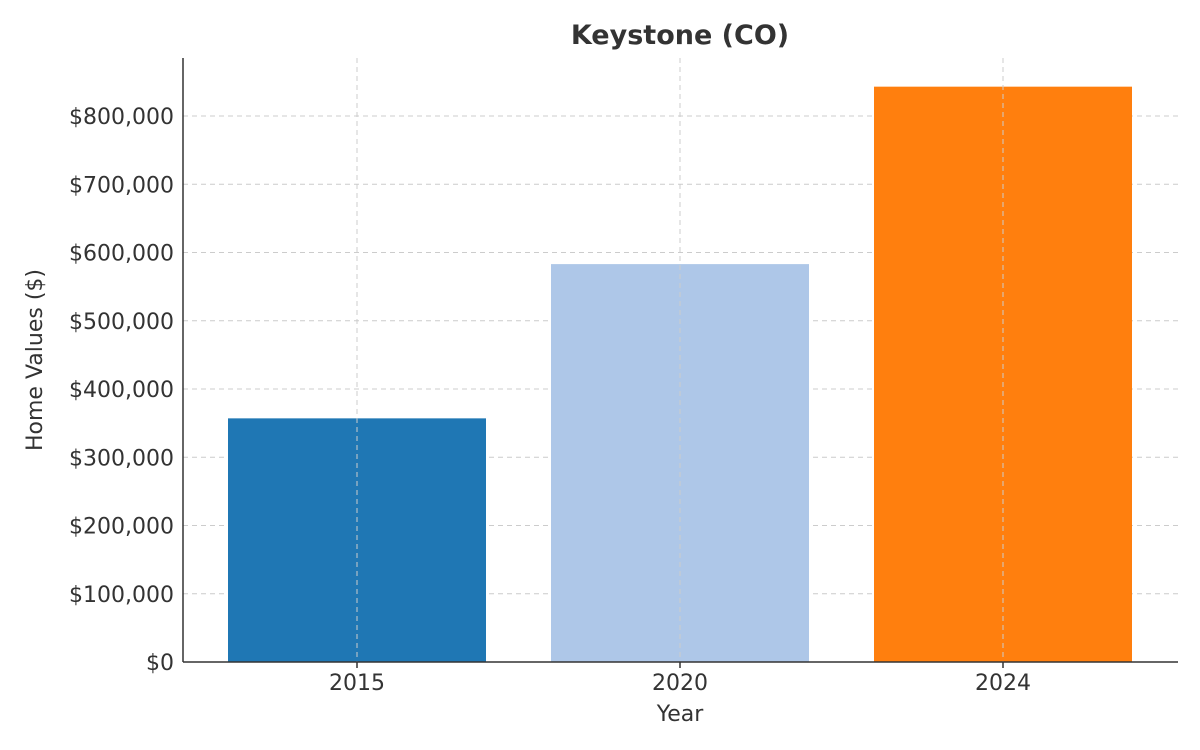 This screenshot has width=1200, height=750. I want to click on y-tick-label: $400,000, so click(121, 390).